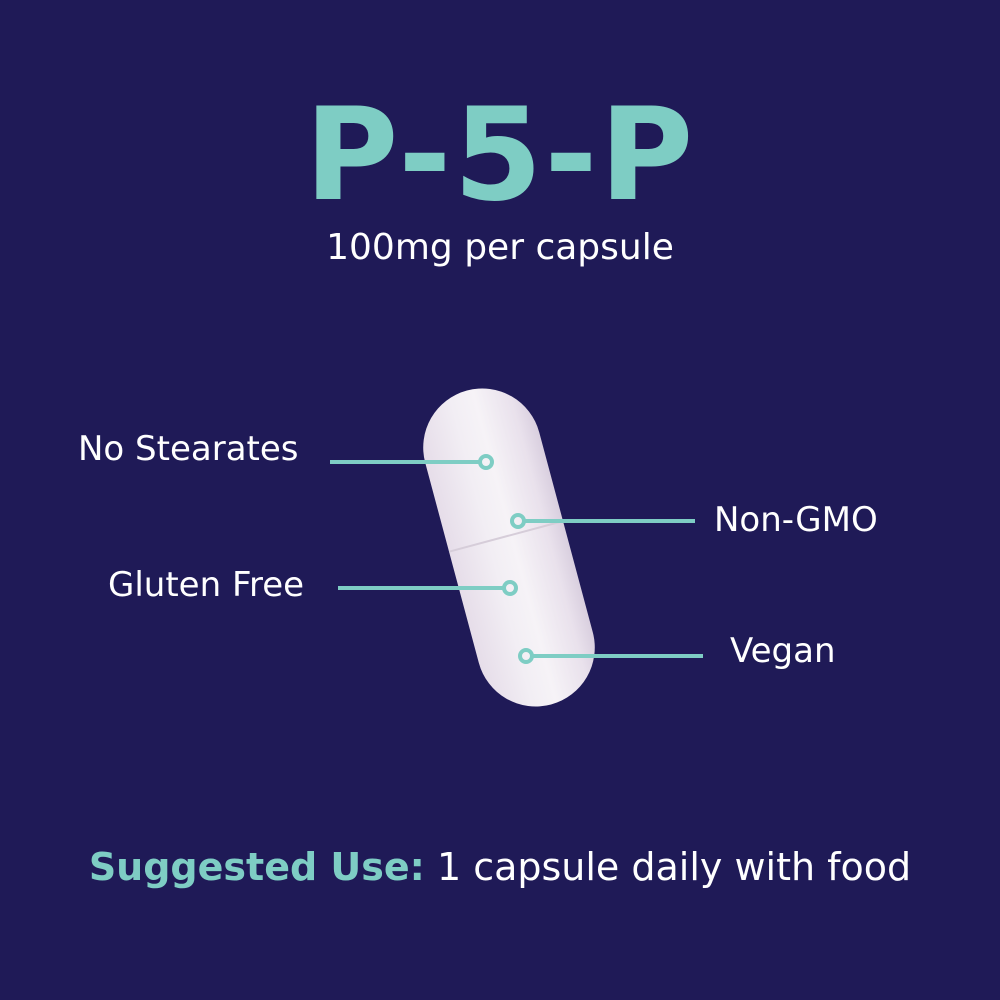  Describe the element at coordinates (486, 462) in the screenshot. I see `callout-dot-no-stearates` at that location.